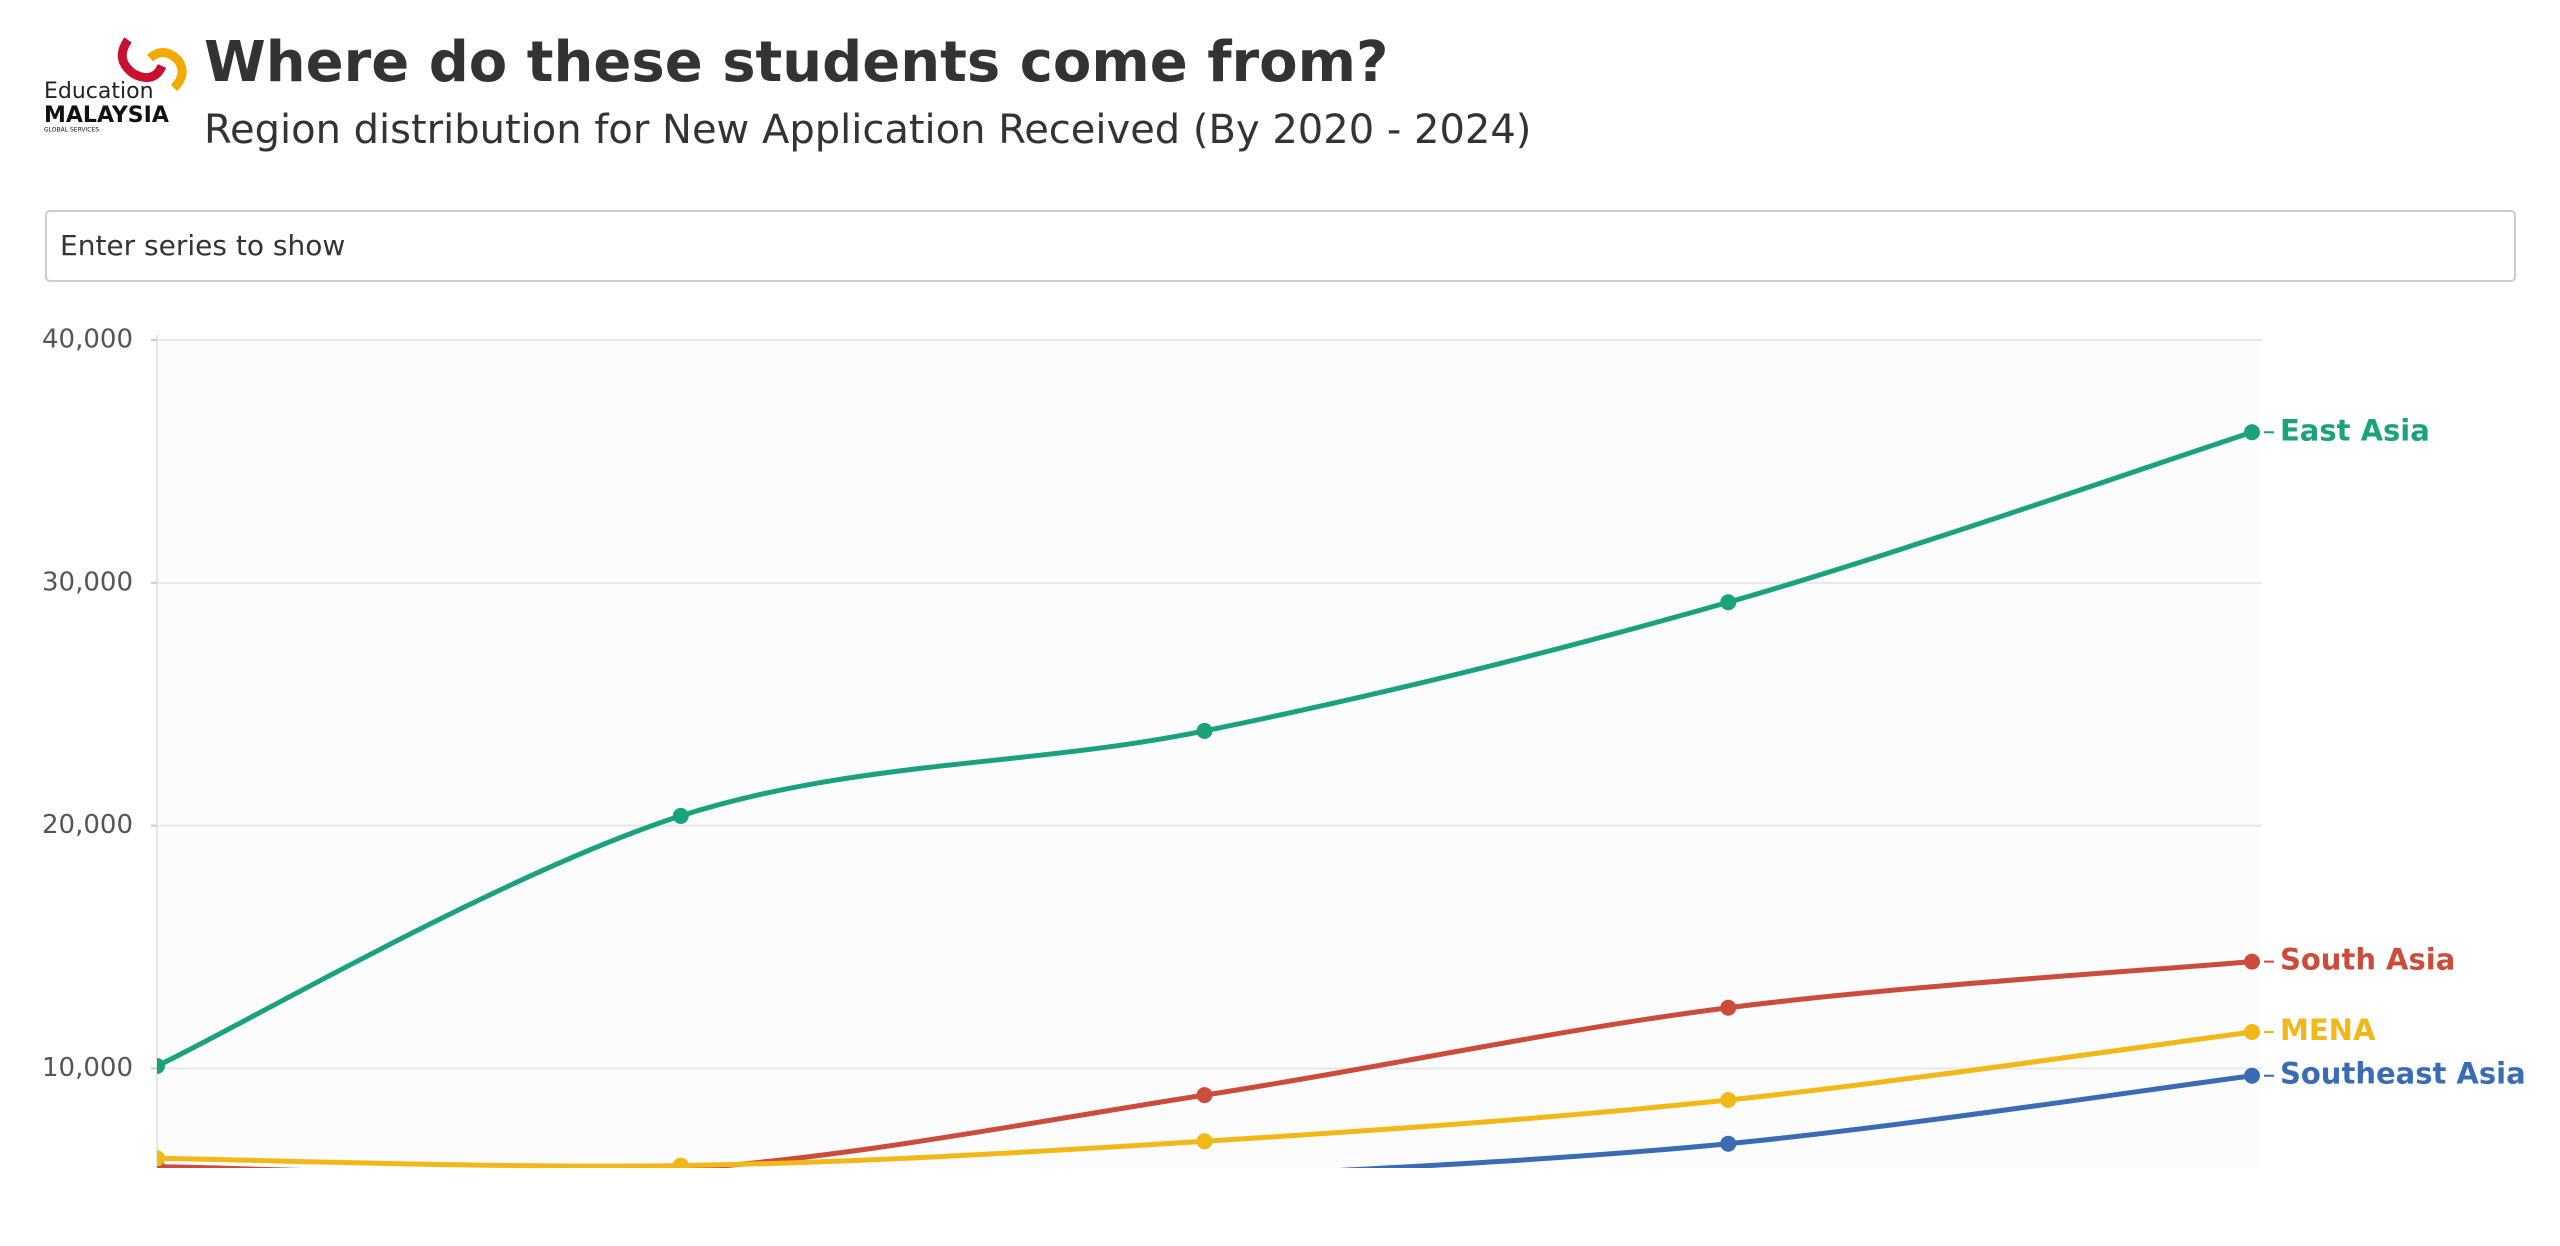 The width and height of the screenshot is (2560, 1246). I want to click on logo-text: MALAYSIA, so click(106, 115).